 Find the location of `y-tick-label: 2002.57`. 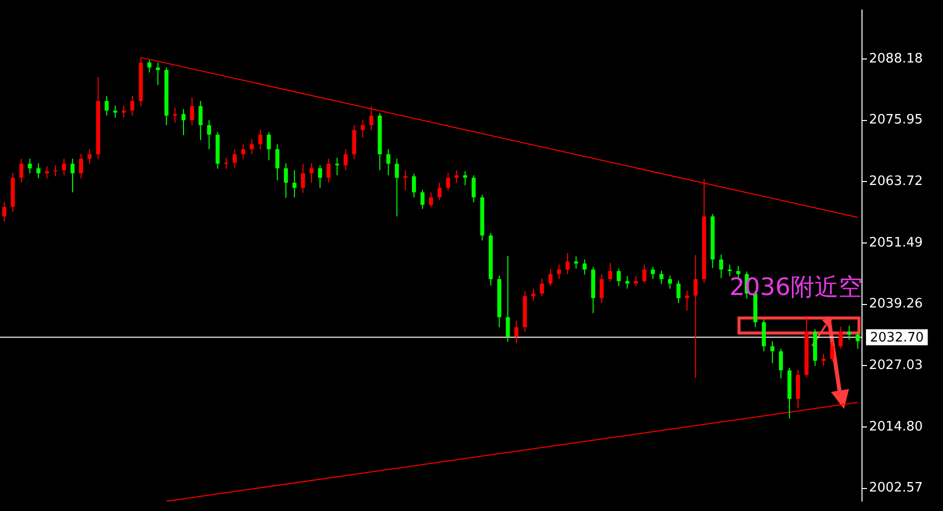

y-tick-label: 2002.57 is located at coordinates (896, 488).